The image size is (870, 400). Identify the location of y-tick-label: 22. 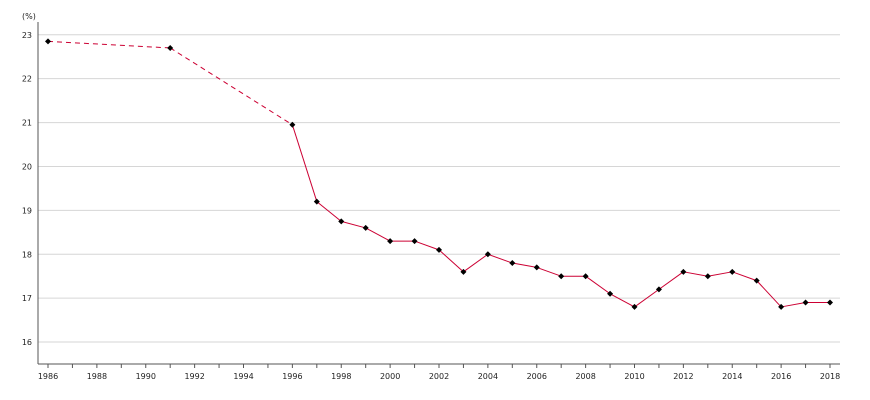
(27, 79).